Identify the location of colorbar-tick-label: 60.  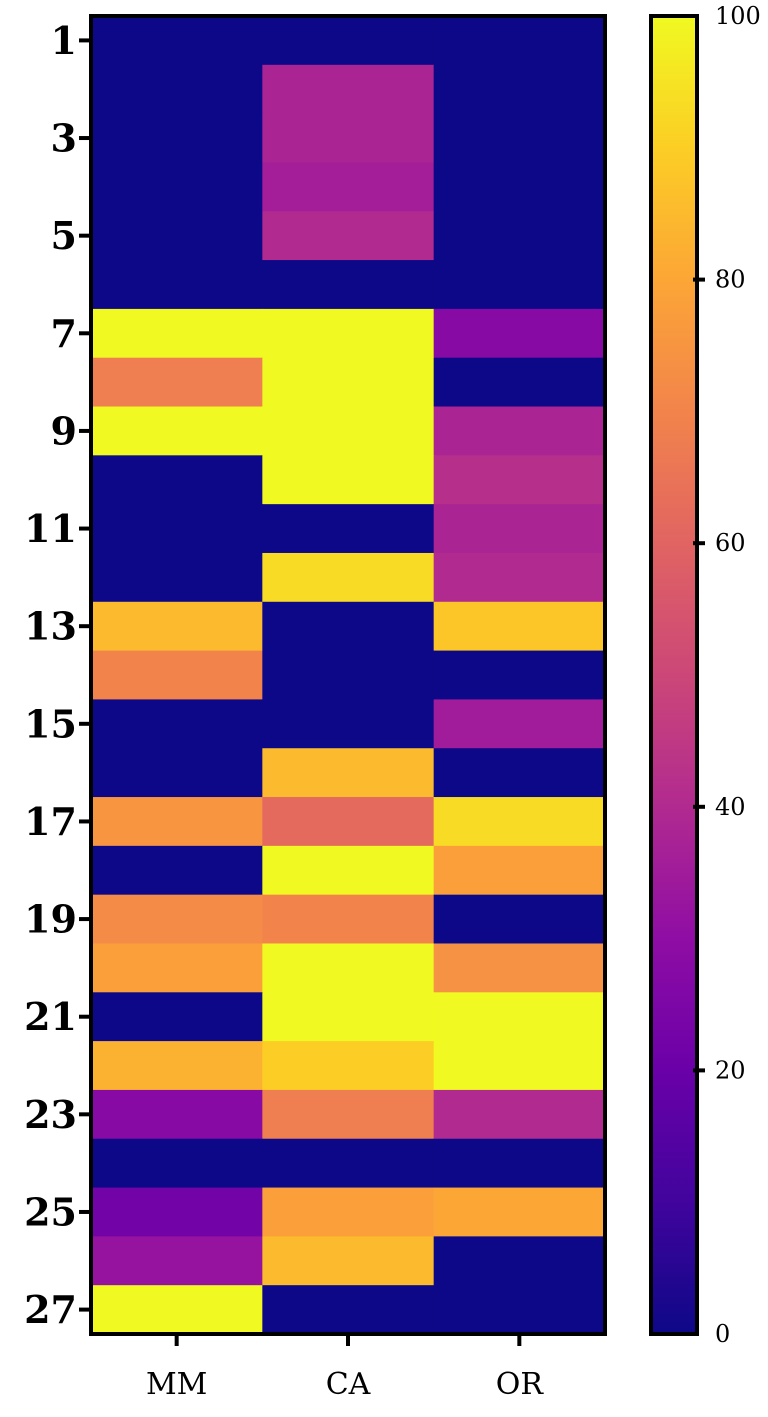
(730, 543).